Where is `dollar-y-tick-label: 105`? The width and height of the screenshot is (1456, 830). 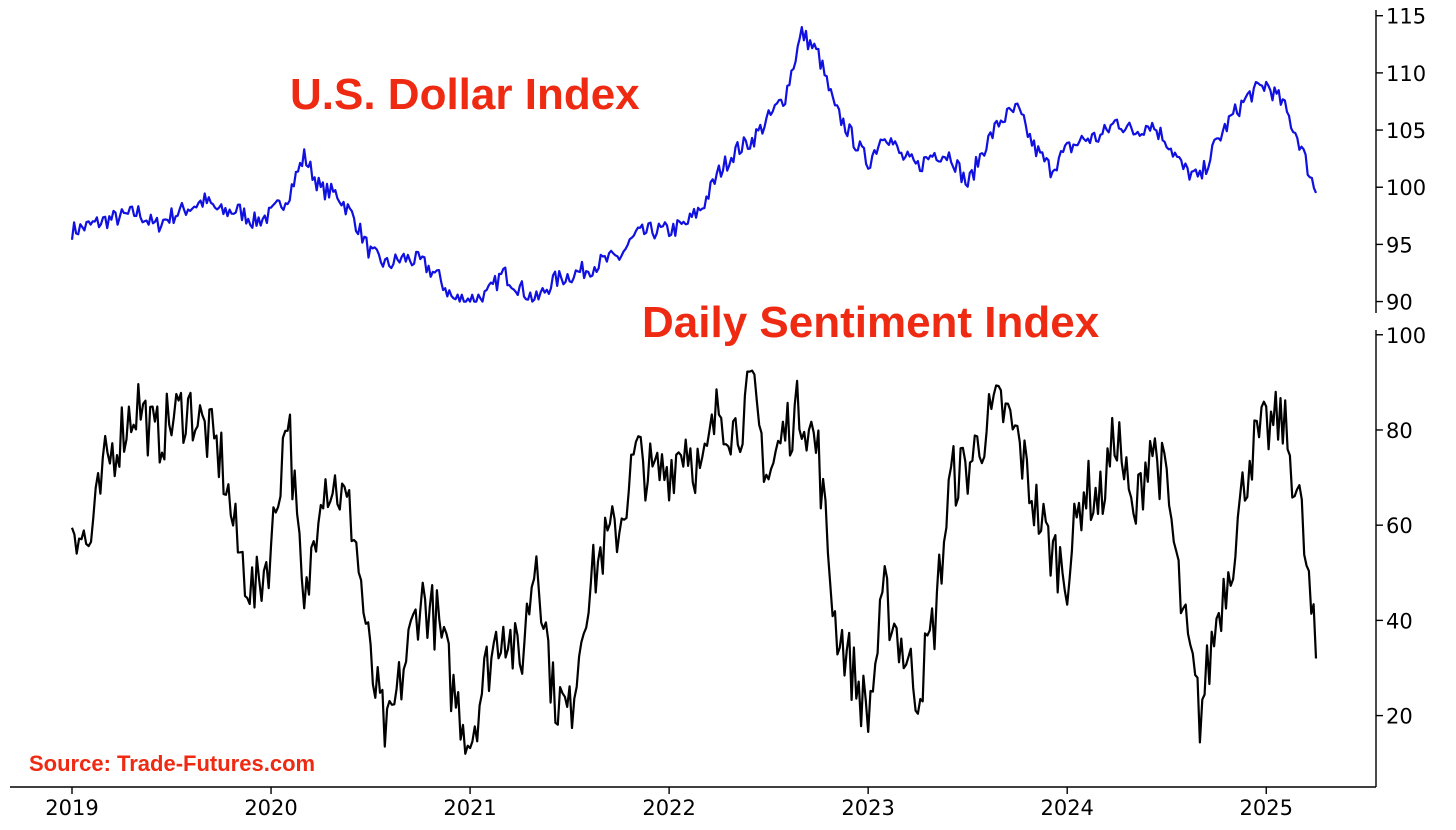
dollar-y-tick-label: 105 is located at coordinates (1406, 131).